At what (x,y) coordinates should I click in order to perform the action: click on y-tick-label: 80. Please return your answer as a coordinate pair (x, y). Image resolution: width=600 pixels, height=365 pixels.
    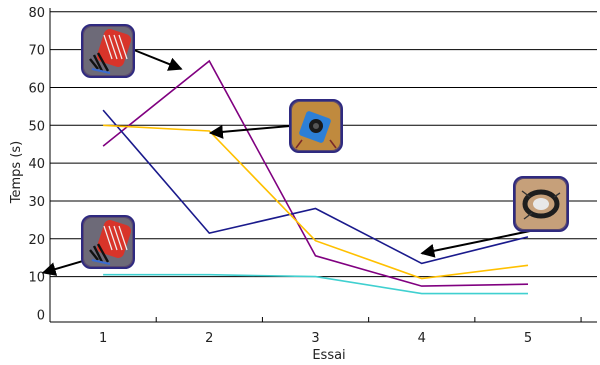
    Looking at the image, I should click on (36, 13).